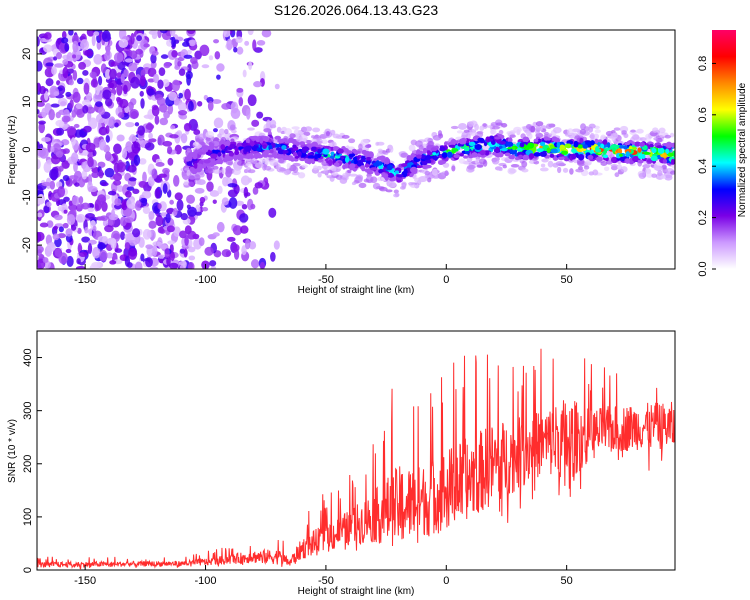  Describe the element at coordinates (323, 576) in the screenshot. I see `snr-x-ticks: -150 -100 -50 0 50` at that location.